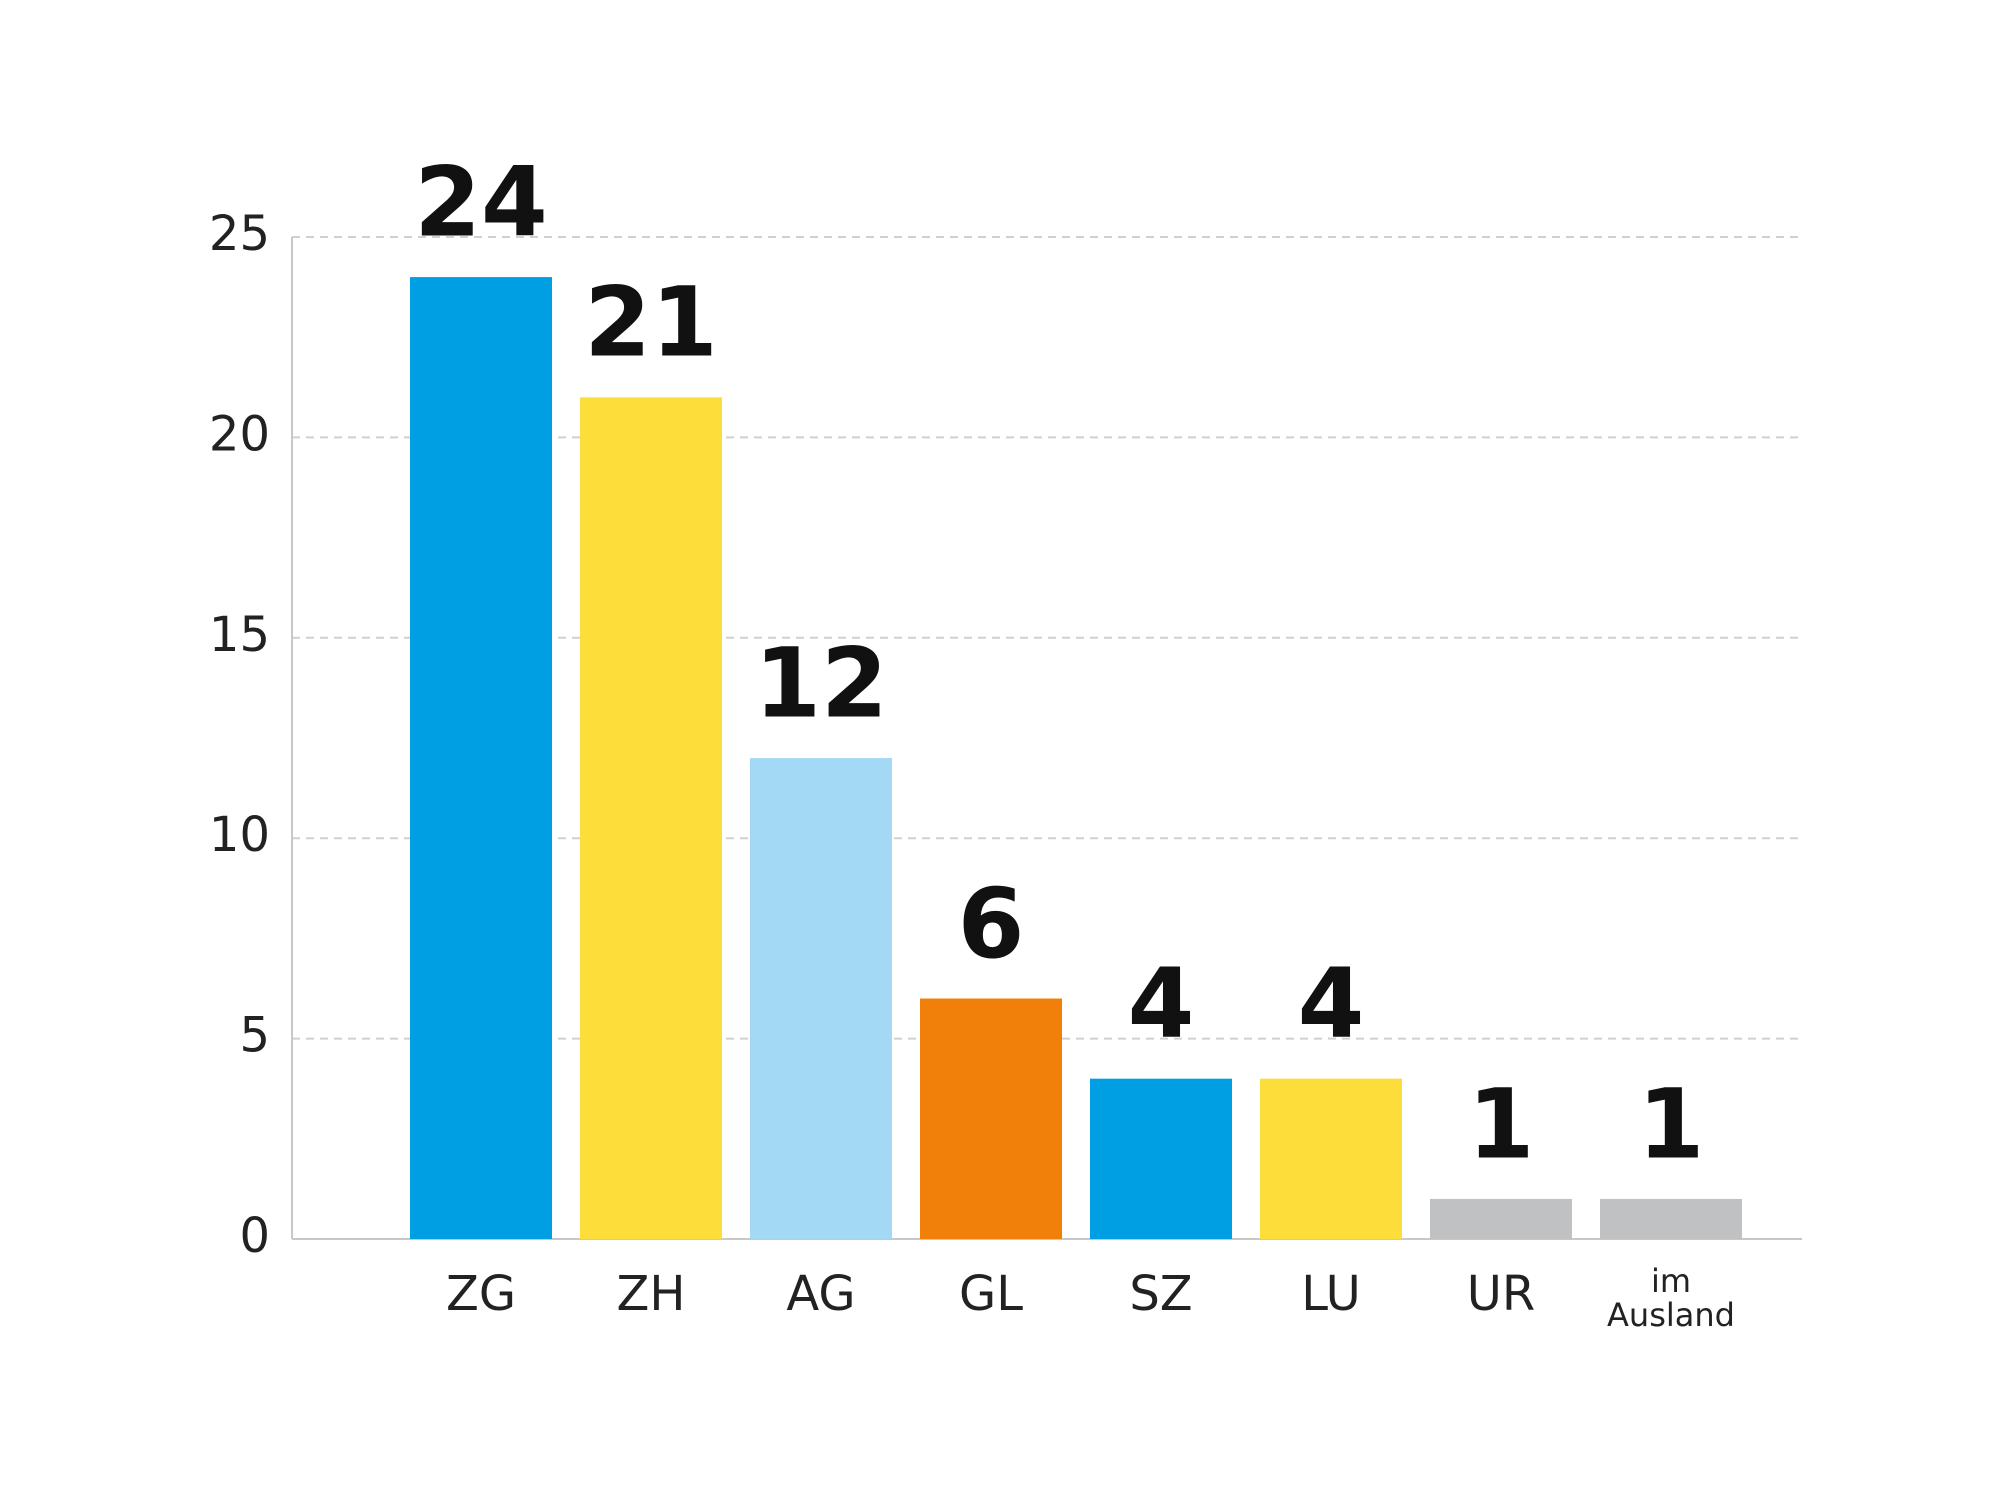 The image size is (2000, 1499). Describe the element at coordinates (254, 1036) in the screenshot. I see `y-tick-label: 5` at that location.